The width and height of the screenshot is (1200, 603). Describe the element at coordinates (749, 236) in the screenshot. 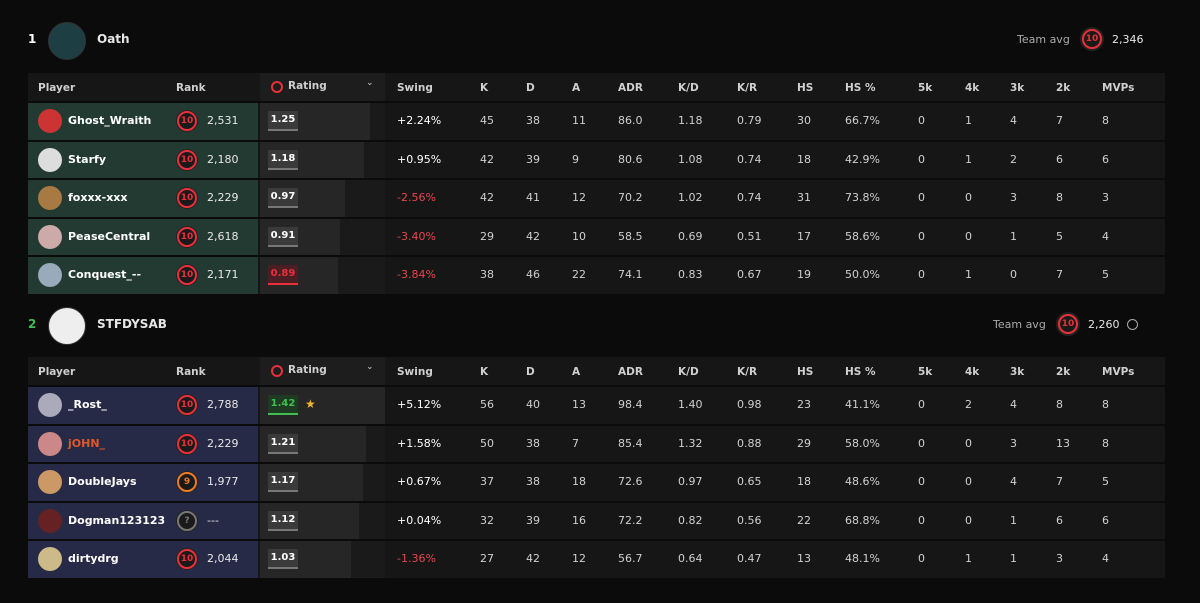

I see `stat: 0.51` at that location.